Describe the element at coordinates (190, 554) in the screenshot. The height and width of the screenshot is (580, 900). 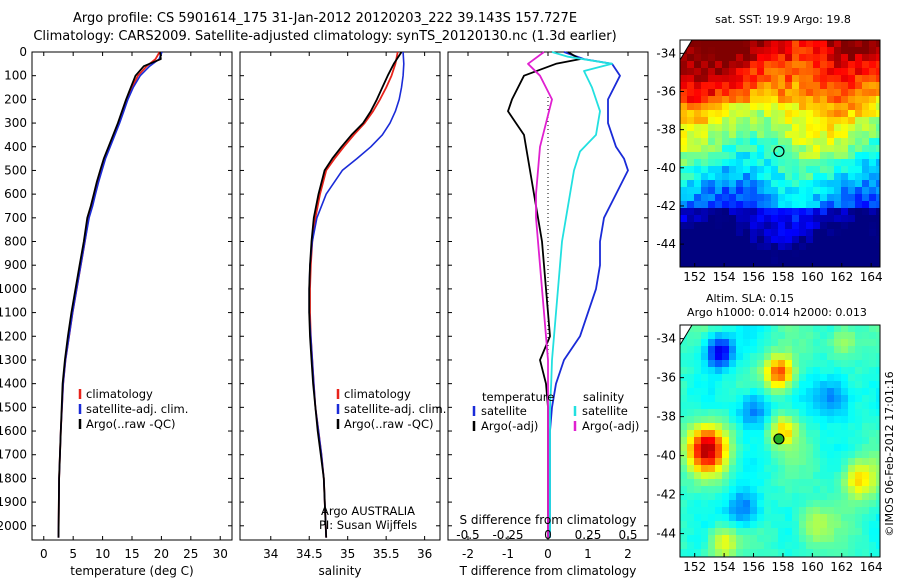
I see `x-tick-label: 25` at that location.